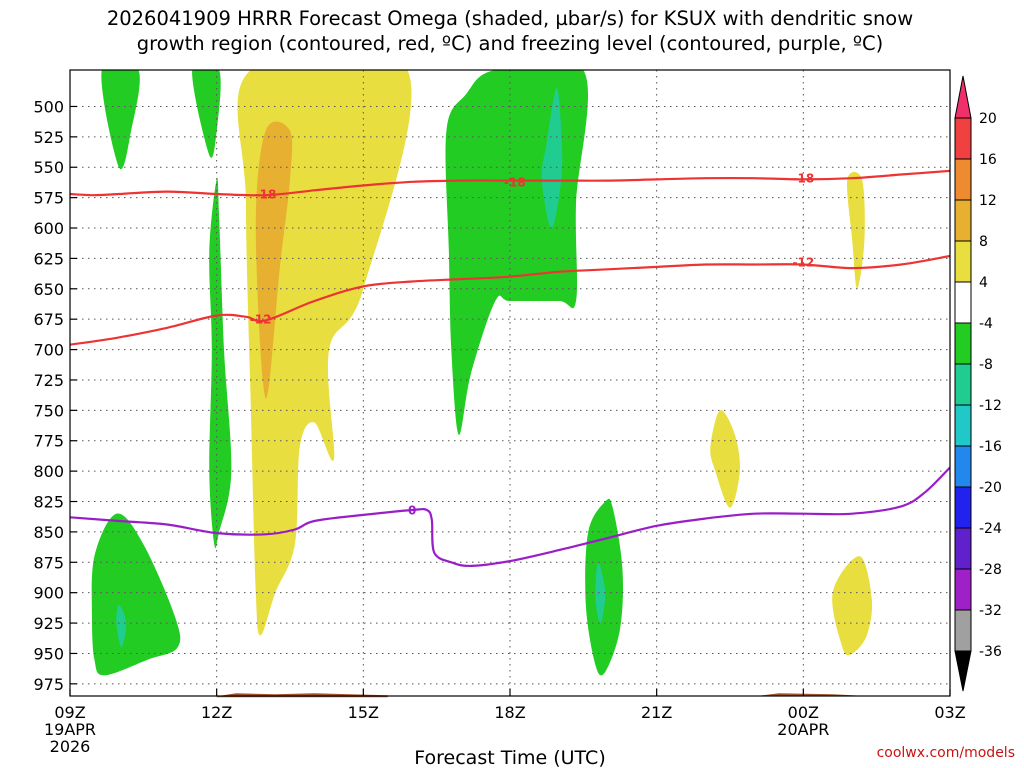 The width and height of the screenshot is (1024, 768). I want to click on contour-label-0-0: -18, so click(266, 194).